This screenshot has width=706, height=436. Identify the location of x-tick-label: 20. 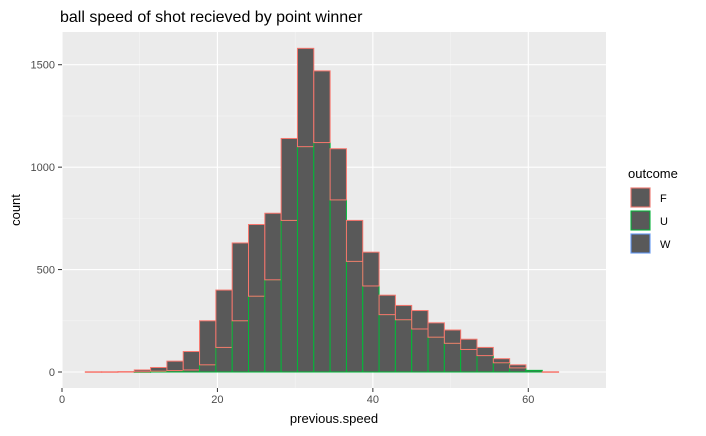
(217, 400).